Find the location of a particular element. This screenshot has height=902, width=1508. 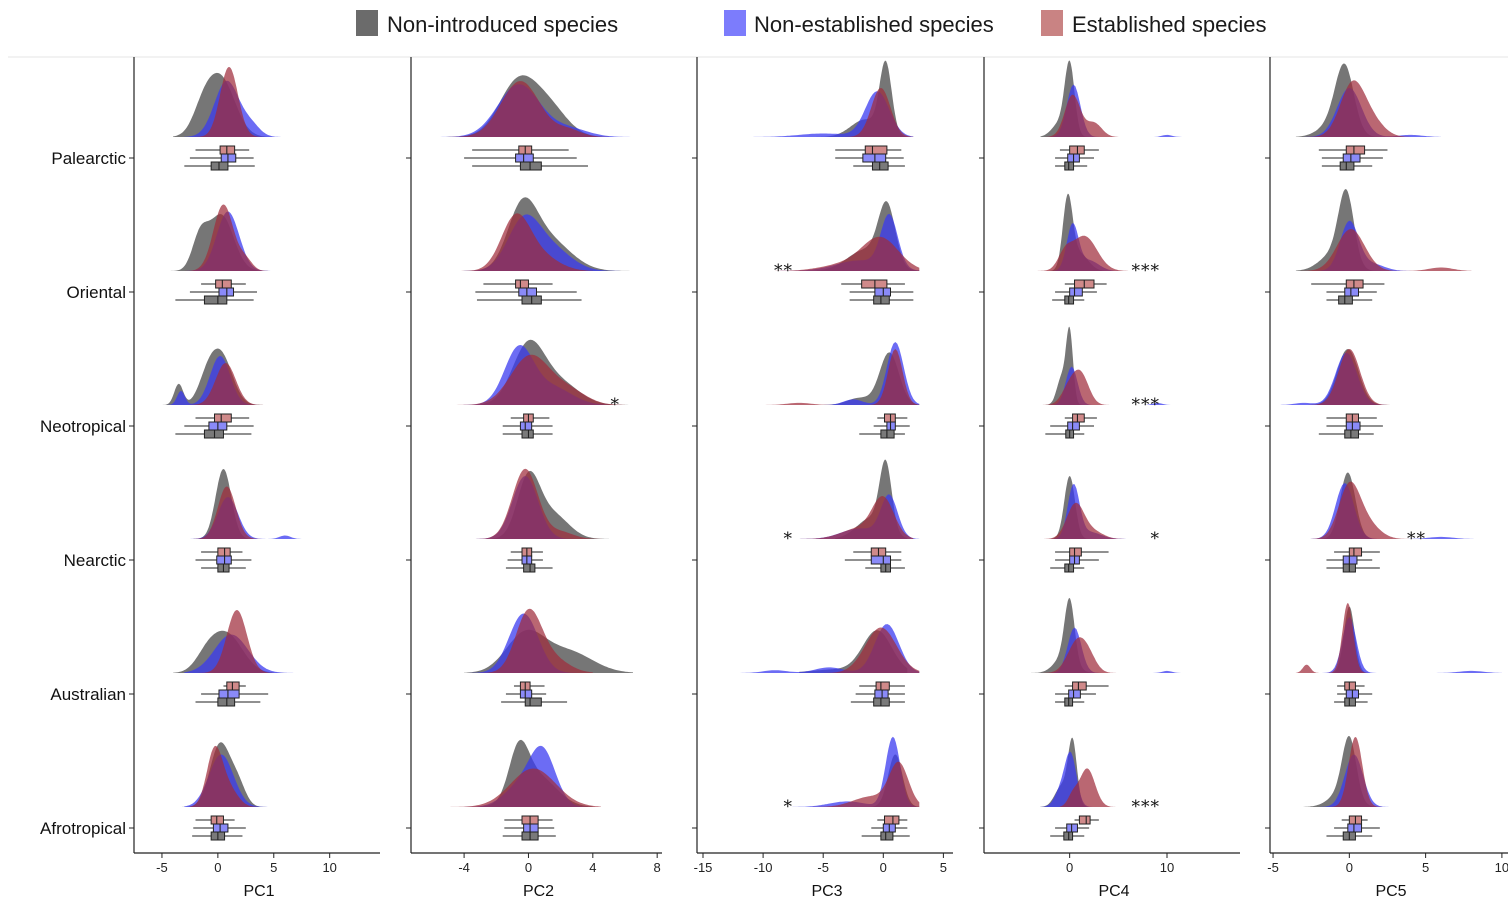

pc5-x-tick-label: 10 is located at coordinates (1501, 867).